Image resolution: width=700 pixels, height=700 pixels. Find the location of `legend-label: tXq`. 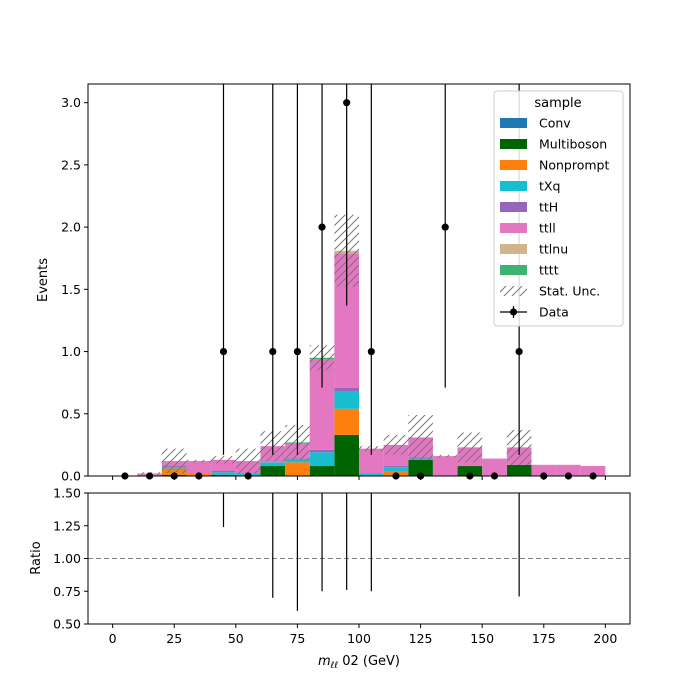

legend-label: tXq is located at coordinates (549, 186).